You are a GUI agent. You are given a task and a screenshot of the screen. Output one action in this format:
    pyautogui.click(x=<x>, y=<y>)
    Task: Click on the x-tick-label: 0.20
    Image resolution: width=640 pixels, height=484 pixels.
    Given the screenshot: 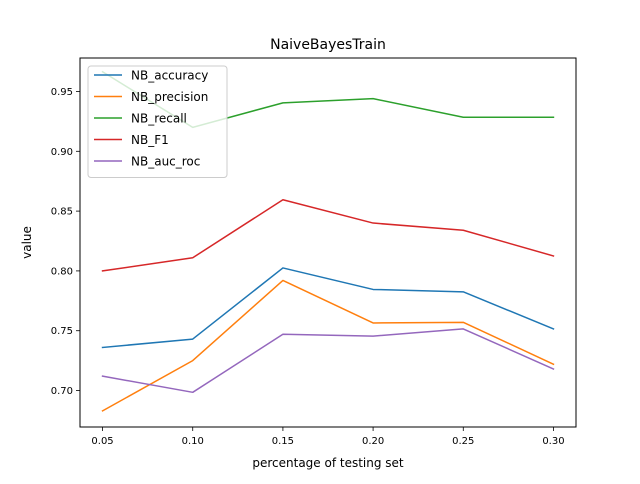 What is the action you would take?
    pyautogui.click(x=373, y=441)
    